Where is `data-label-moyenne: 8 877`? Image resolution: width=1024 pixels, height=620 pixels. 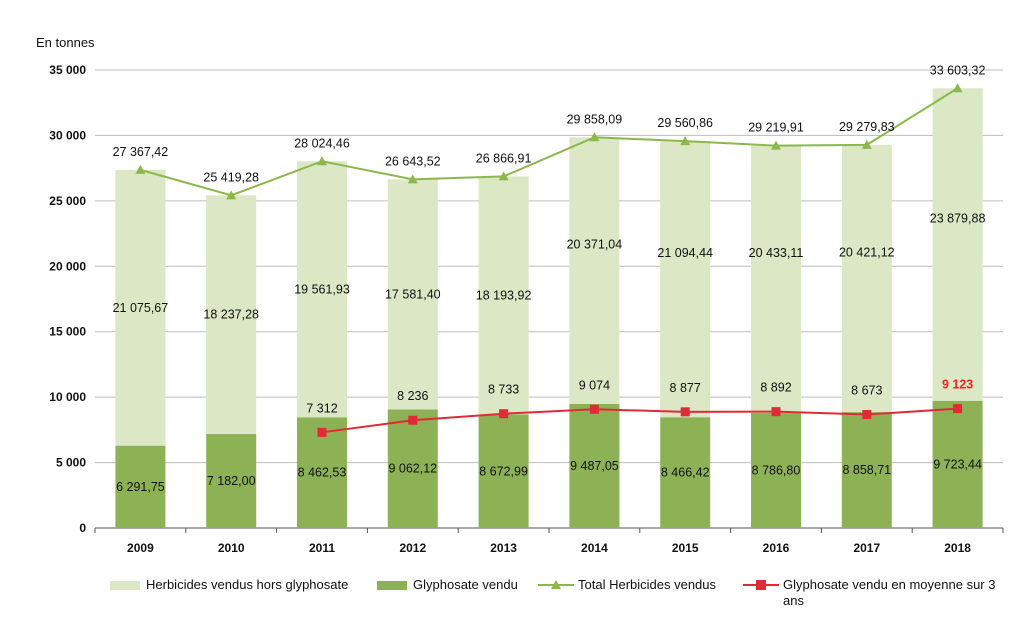 data-label-moyenne: 8 877 is located at coordinates (685, 388).